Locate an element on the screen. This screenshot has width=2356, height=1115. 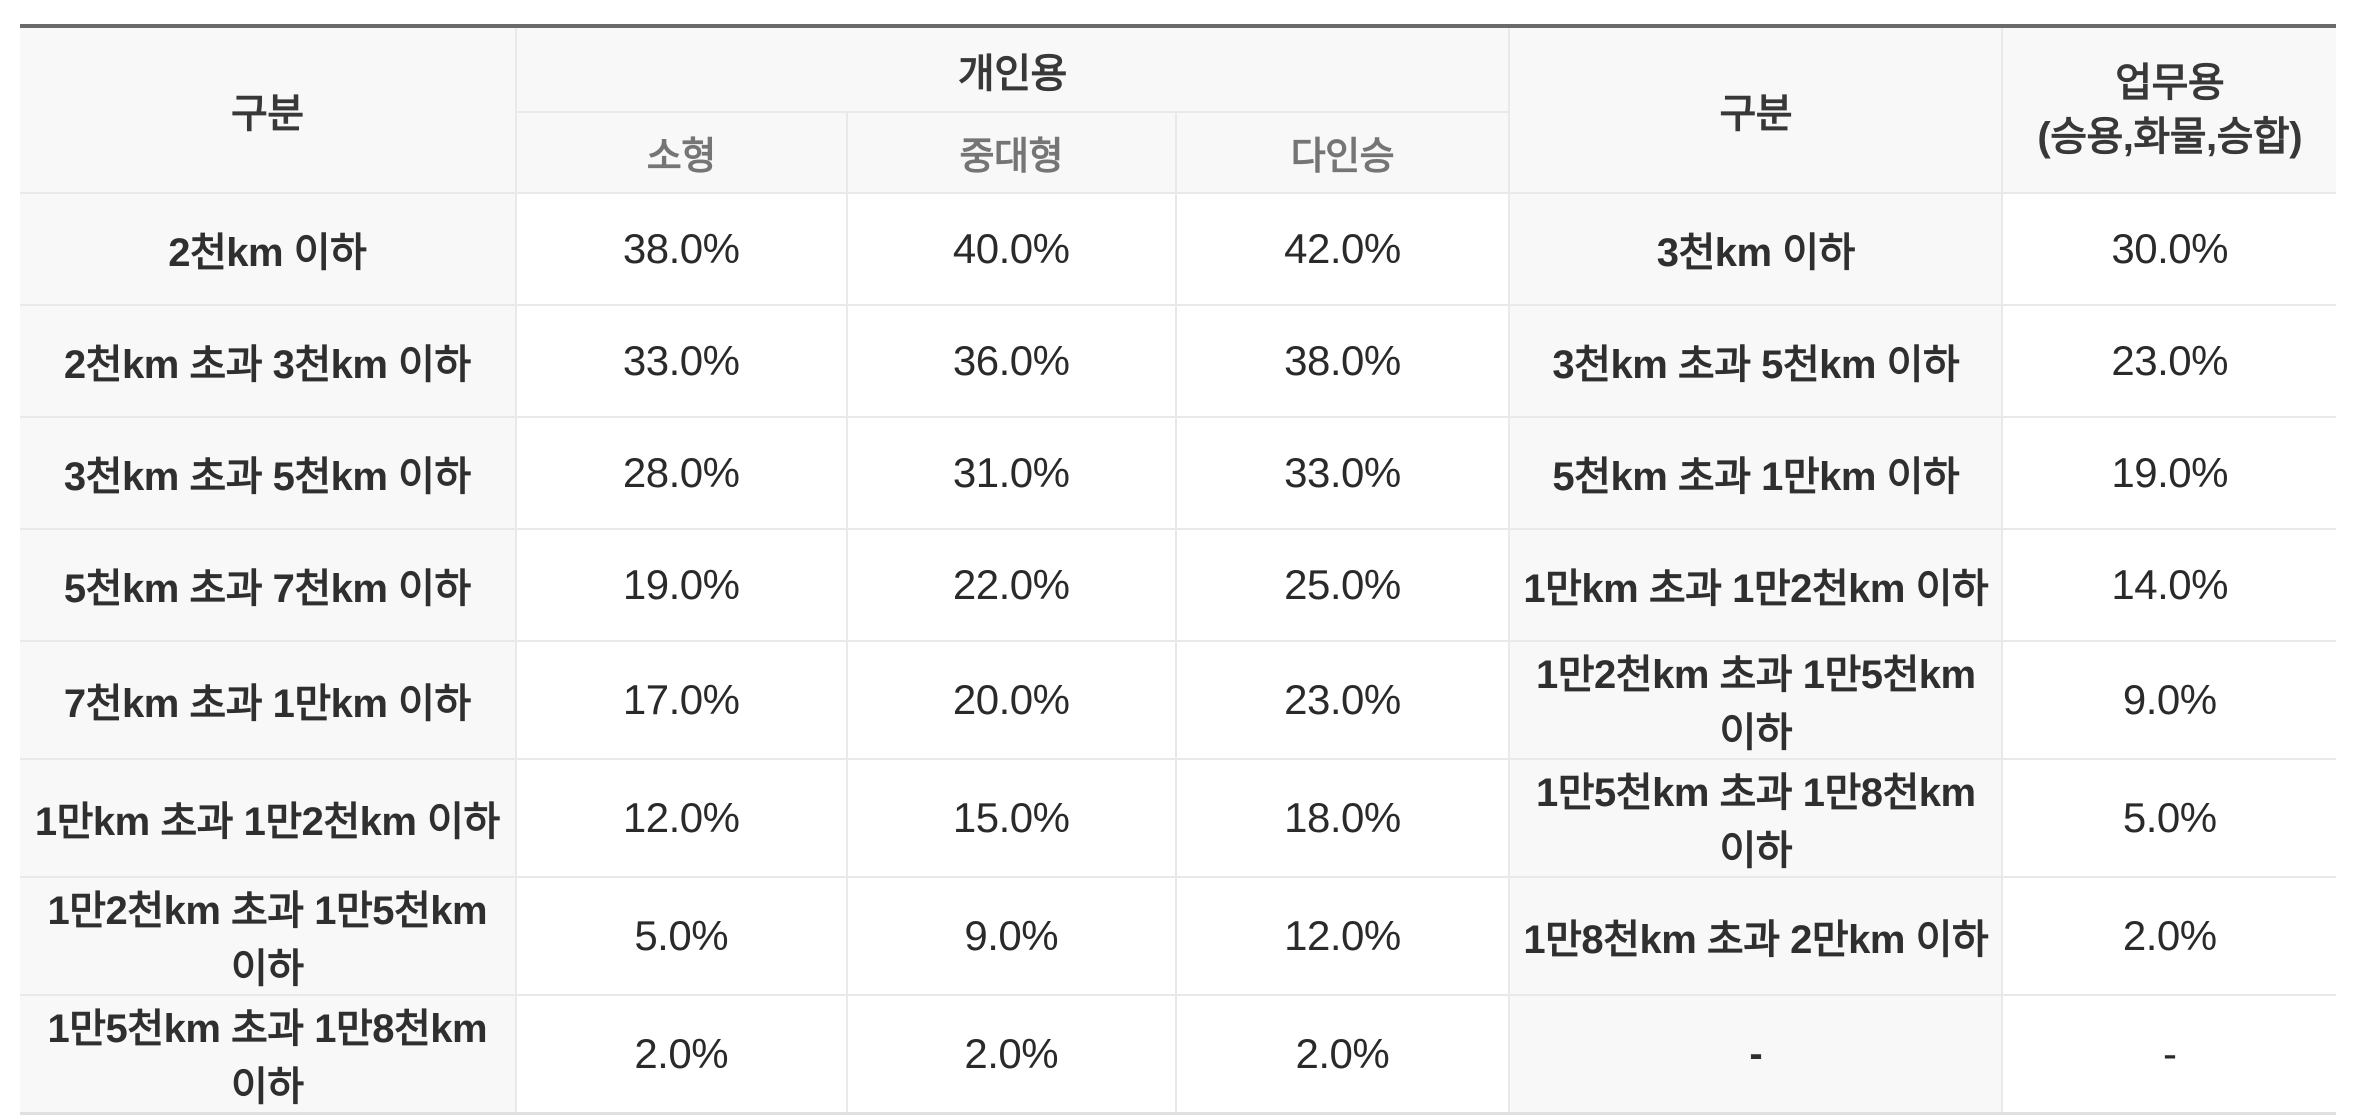
value-cell-business: 14.0% is located at coordinates (2169, 585).